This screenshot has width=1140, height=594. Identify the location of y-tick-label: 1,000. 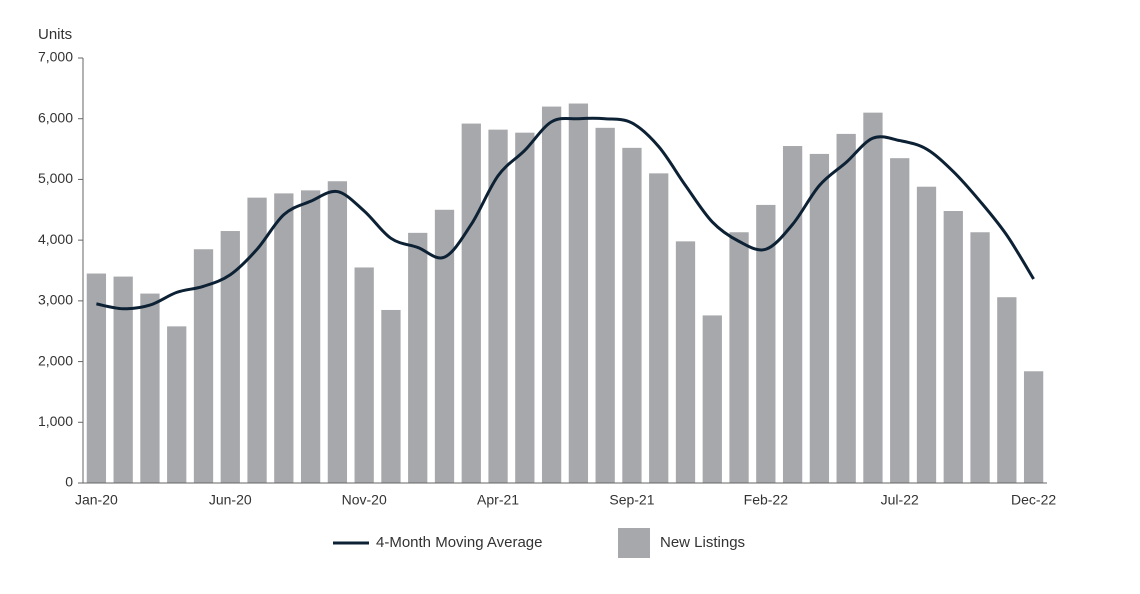
(55, 421).